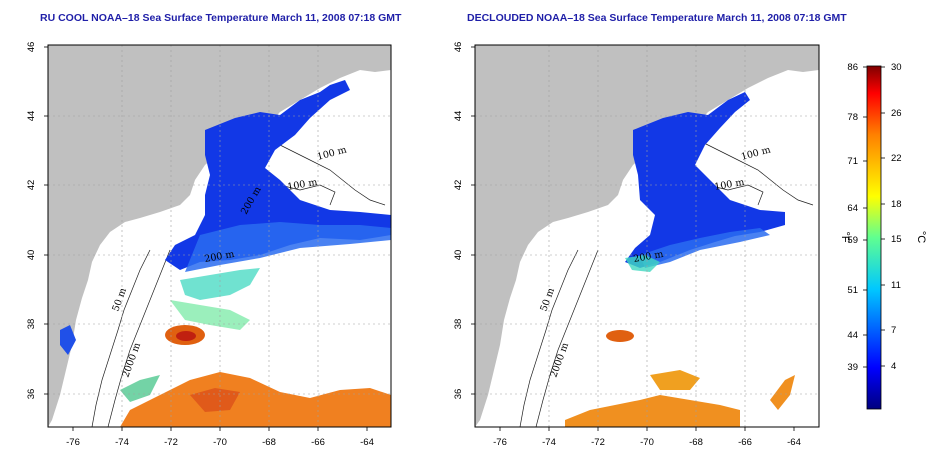 The width and height of the screenshot is (950, 475). What do you see at coordinates (68, 340) in the screenshot?
I see `left-coastal-blue` at bounding box center [68, 340].